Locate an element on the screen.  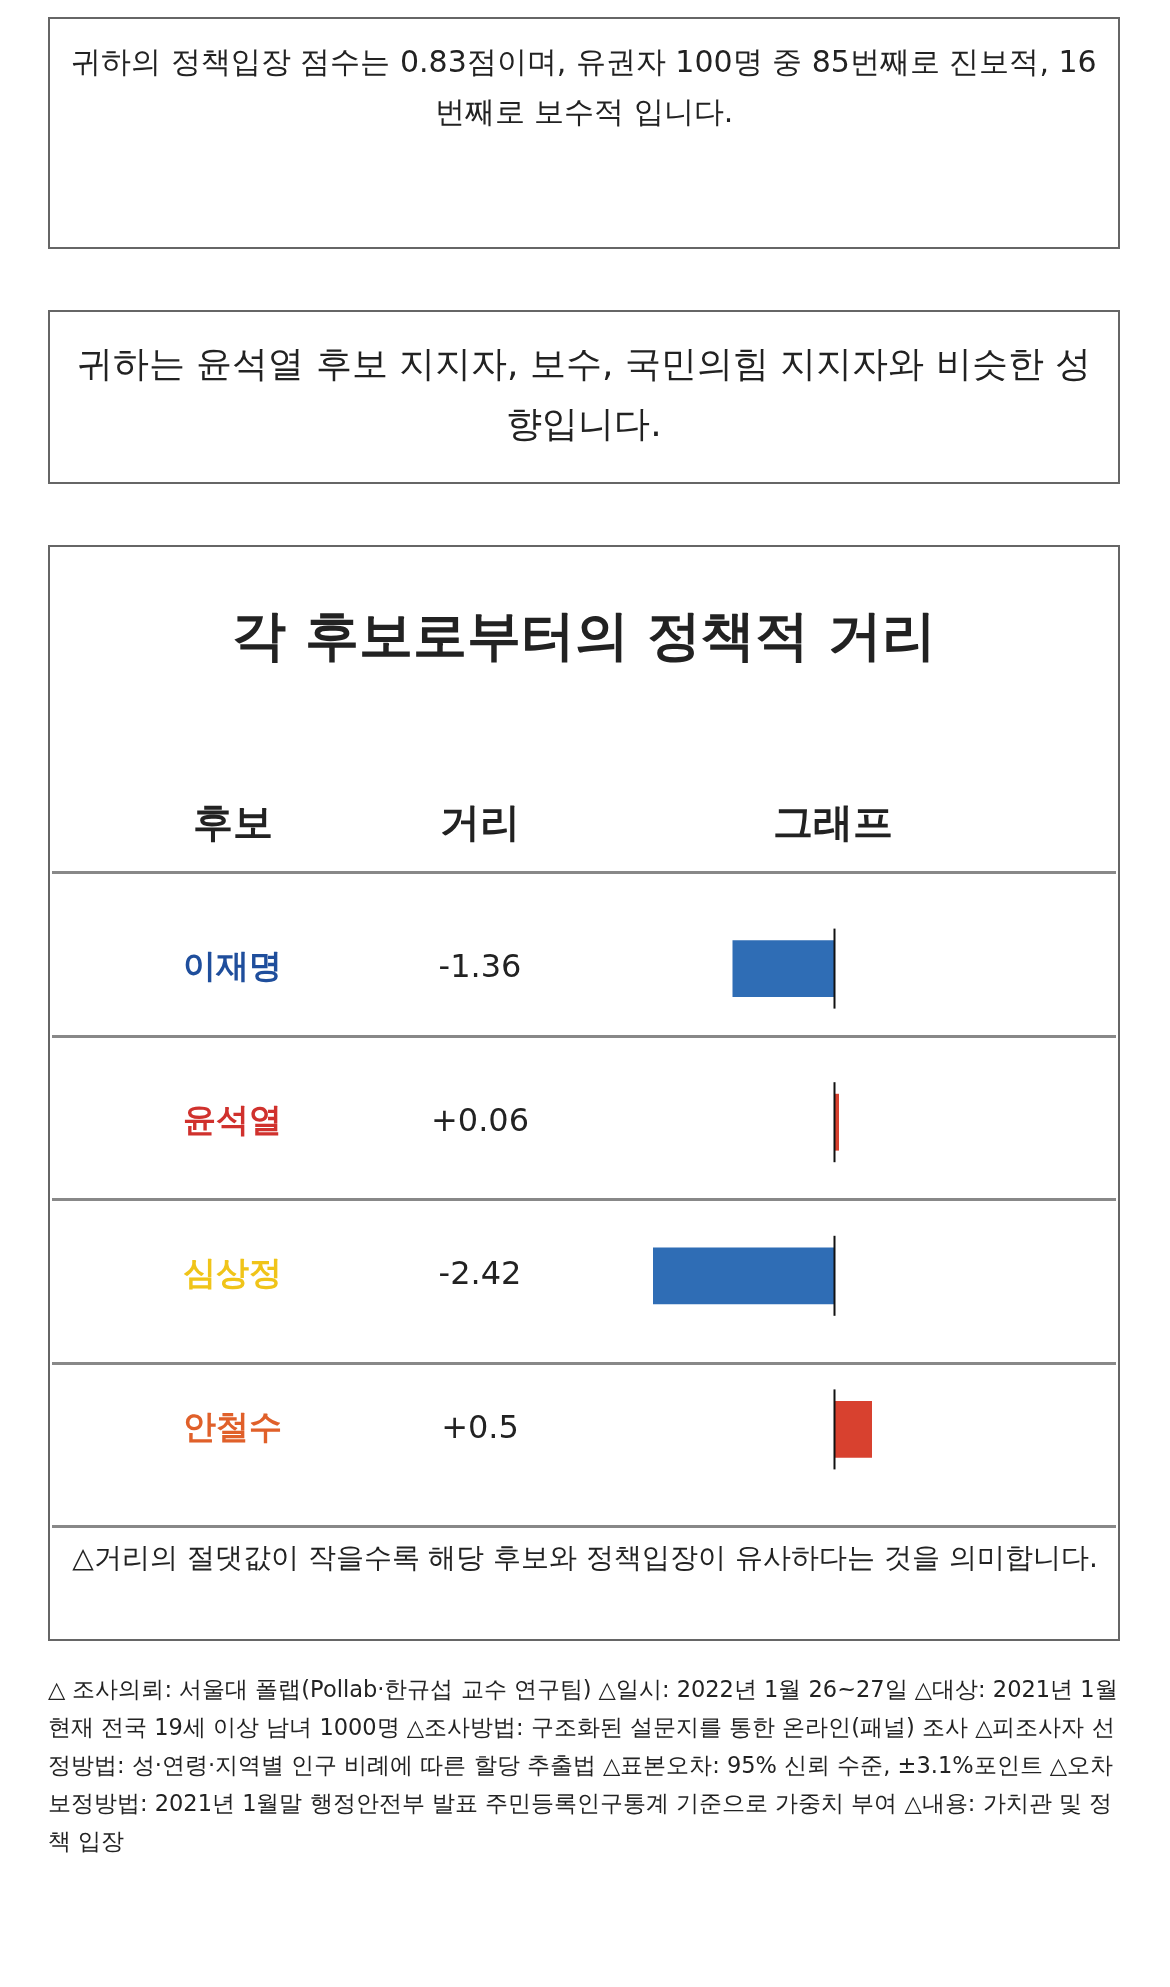
text: 거리 is located at coordinates (480, 822).